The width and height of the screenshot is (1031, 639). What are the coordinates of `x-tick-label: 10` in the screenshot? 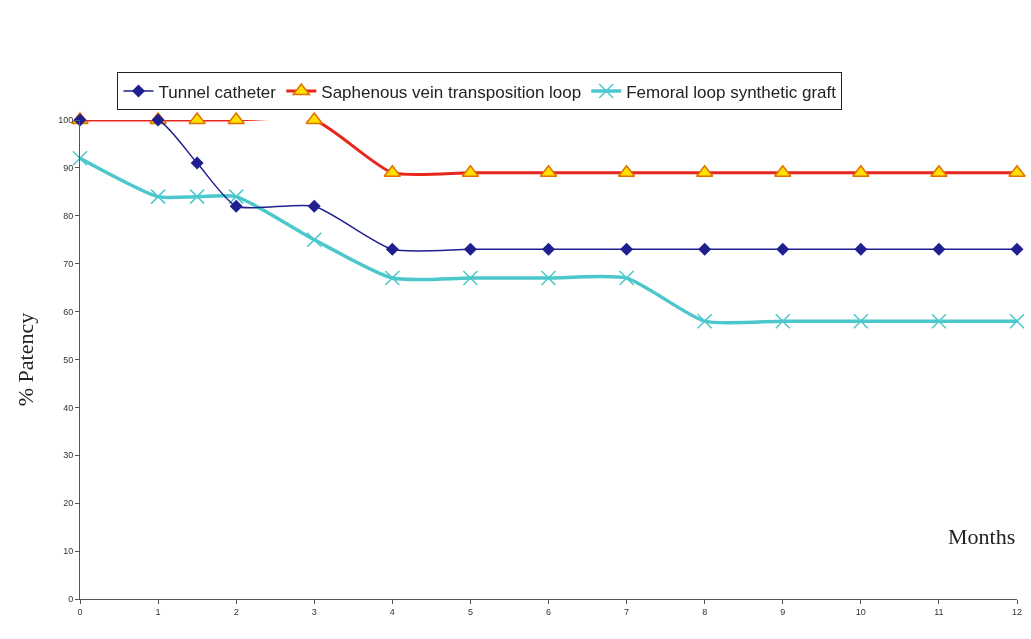 It's located at (860, 611).